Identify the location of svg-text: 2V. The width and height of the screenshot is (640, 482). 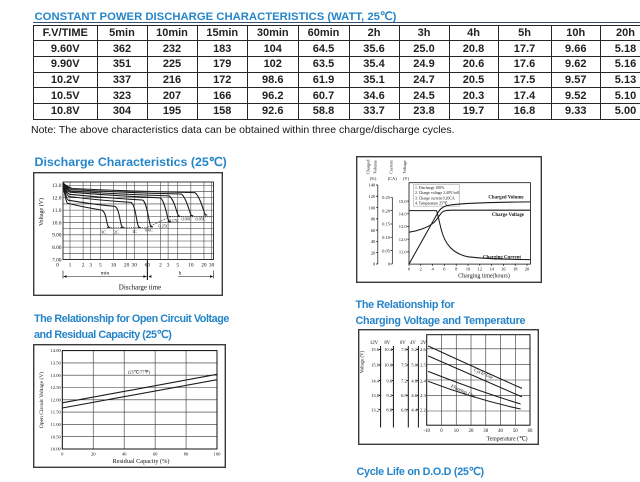
(423, 343).